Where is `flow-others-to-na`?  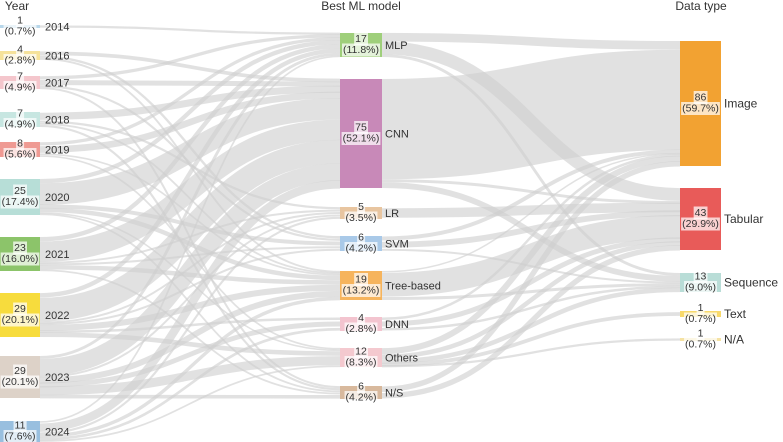 flow-others-to-na is located at coordinates (531, 353).